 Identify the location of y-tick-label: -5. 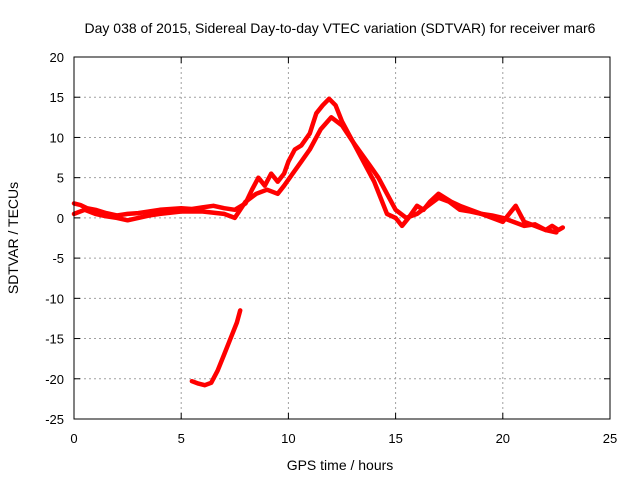
(58, 258).